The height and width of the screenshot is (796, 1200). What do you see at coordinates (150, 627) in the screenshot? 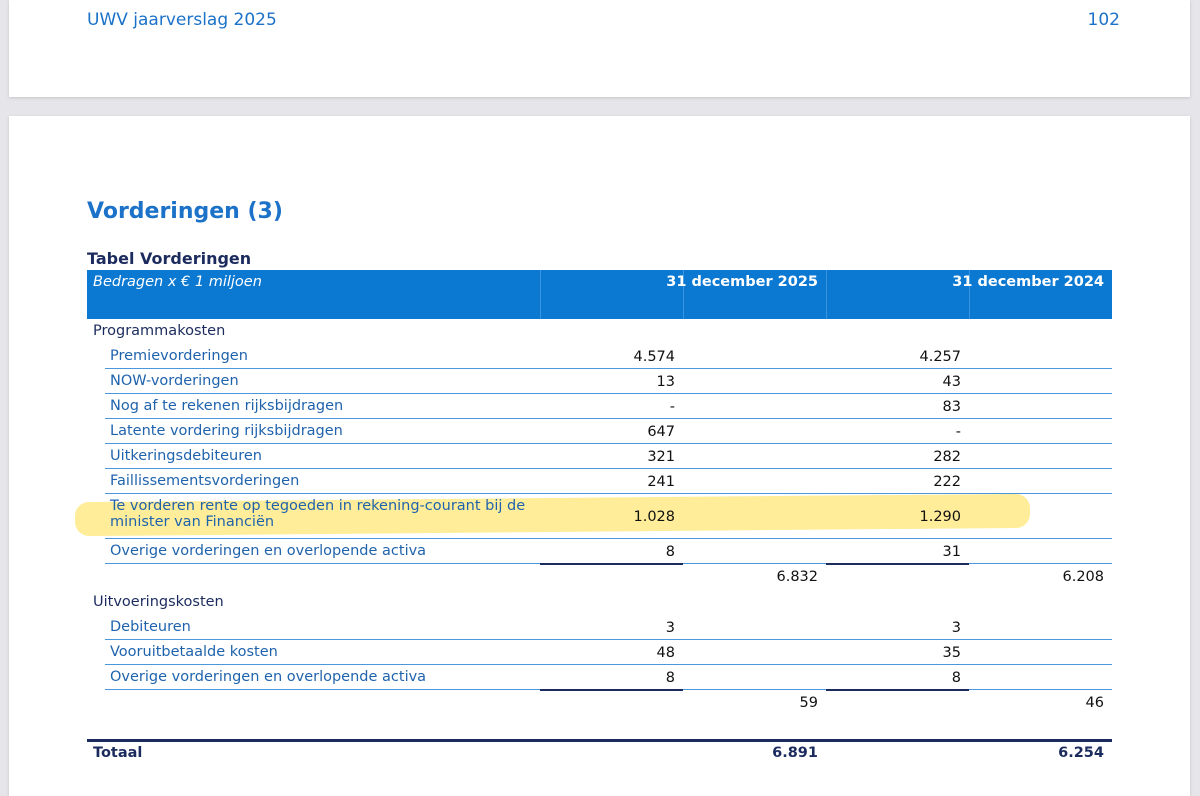
I see `row-label: Debiteuren` at bounding box center [150, 627].